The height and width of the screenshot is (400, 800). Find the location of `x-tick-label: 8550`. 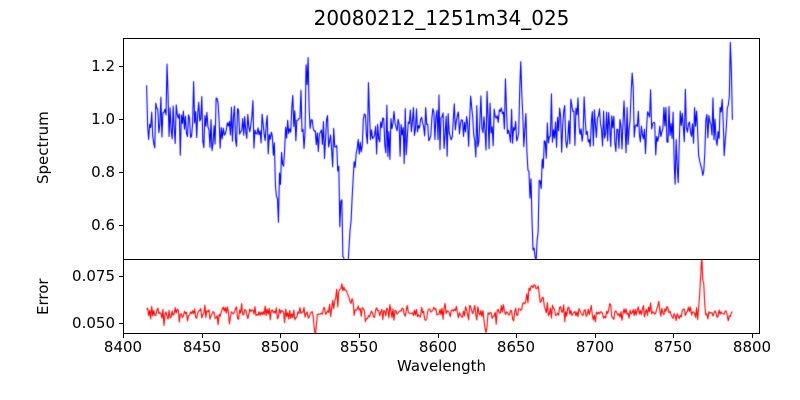

x-tick-label: 8550 is located at coordinates (359, 347).